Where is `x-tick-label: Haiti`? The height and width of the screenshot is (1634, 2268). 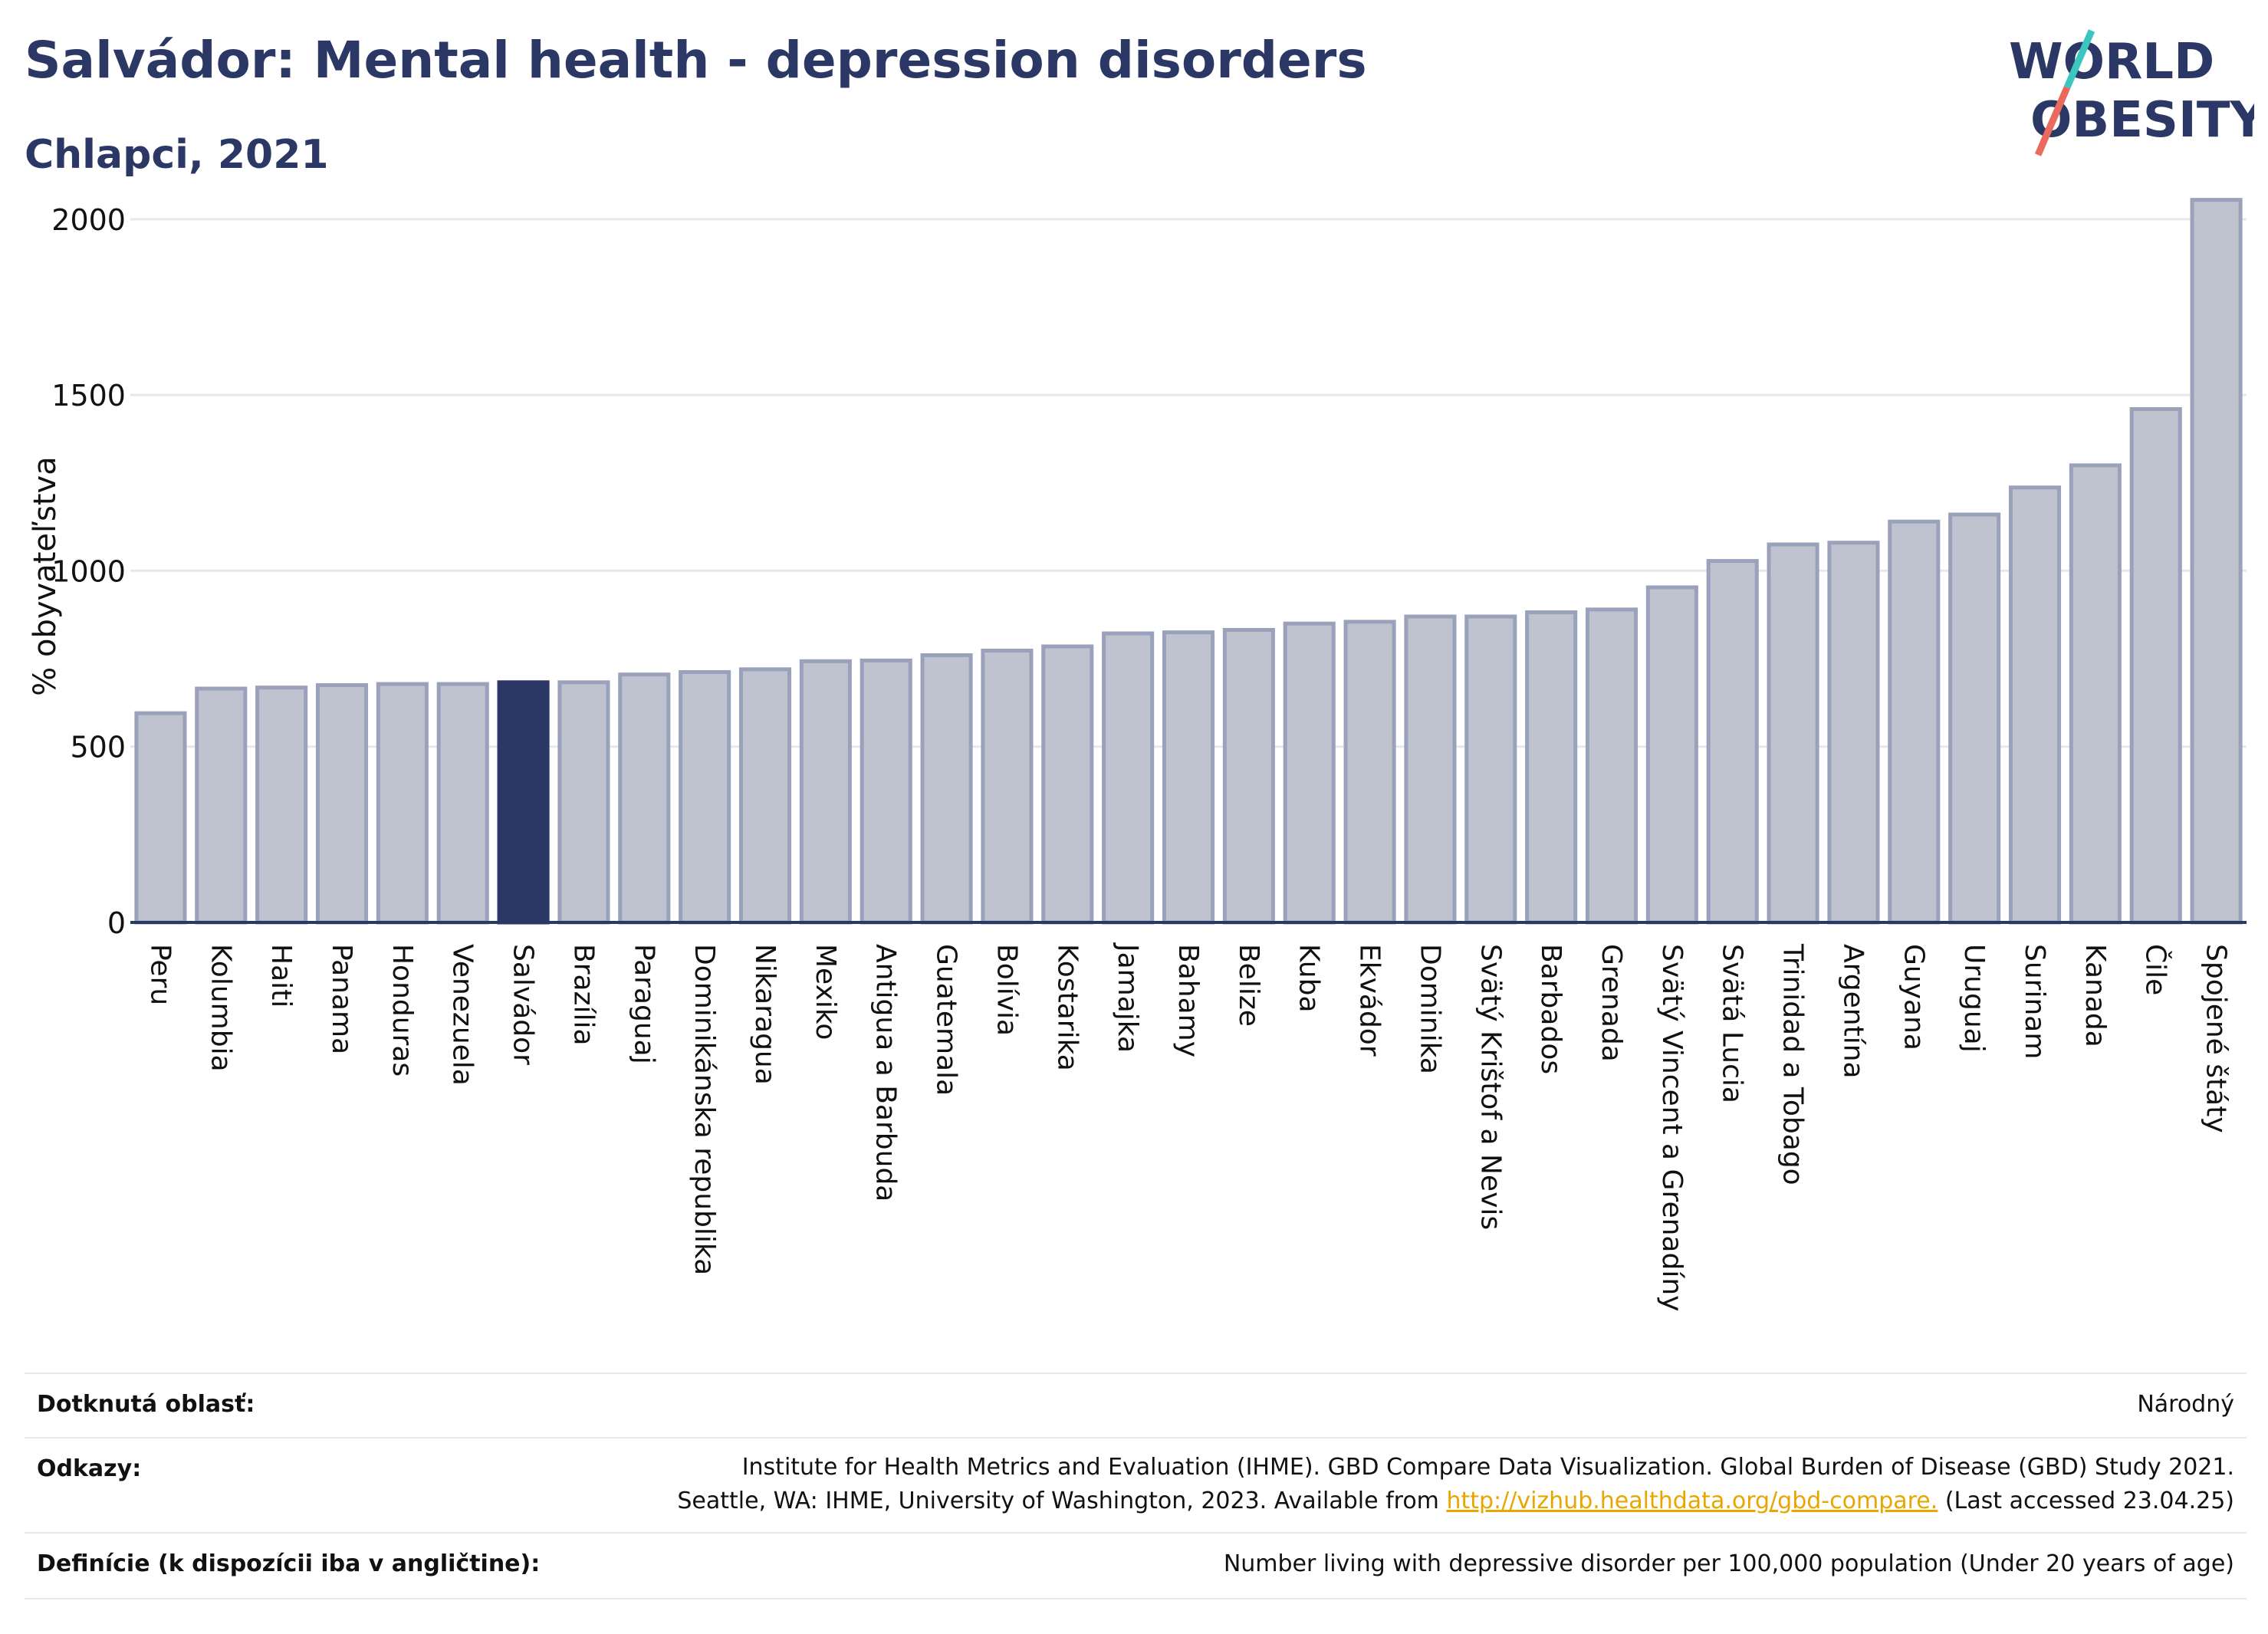
x-tick-label: Haiti is located at coordinates (281, 976).